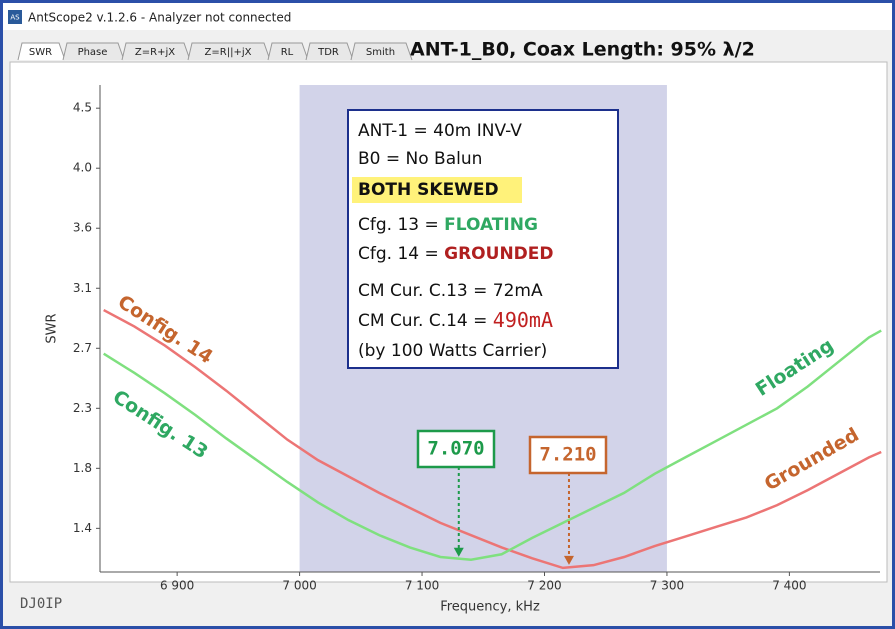  What do you see at coordinates (41, 604) in the screenshot?
I see `watermark: DJ0IP` at bounding box center [41, 604].